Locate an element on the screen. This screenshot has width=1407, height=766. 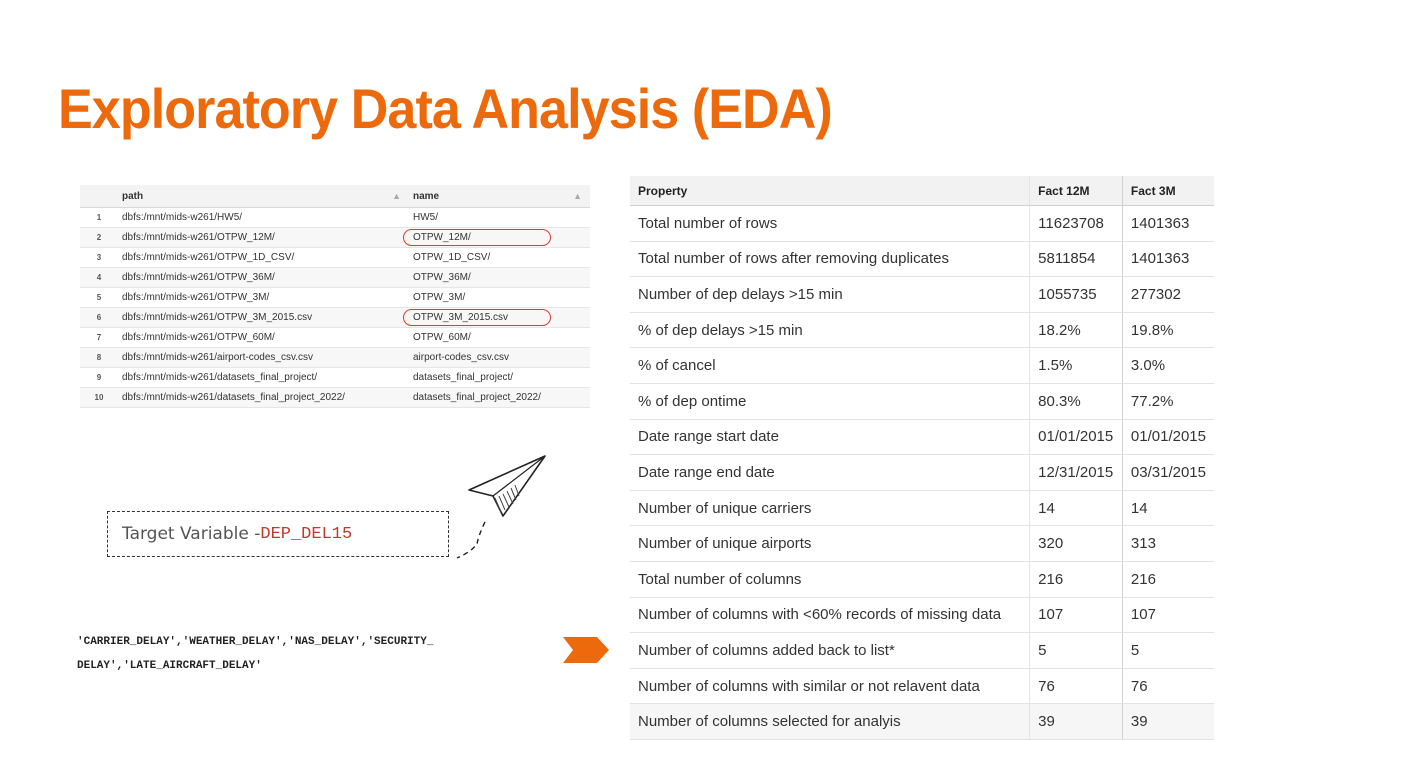
fact-12m-cell: 18.2% is located at coordinates (1076, 330).